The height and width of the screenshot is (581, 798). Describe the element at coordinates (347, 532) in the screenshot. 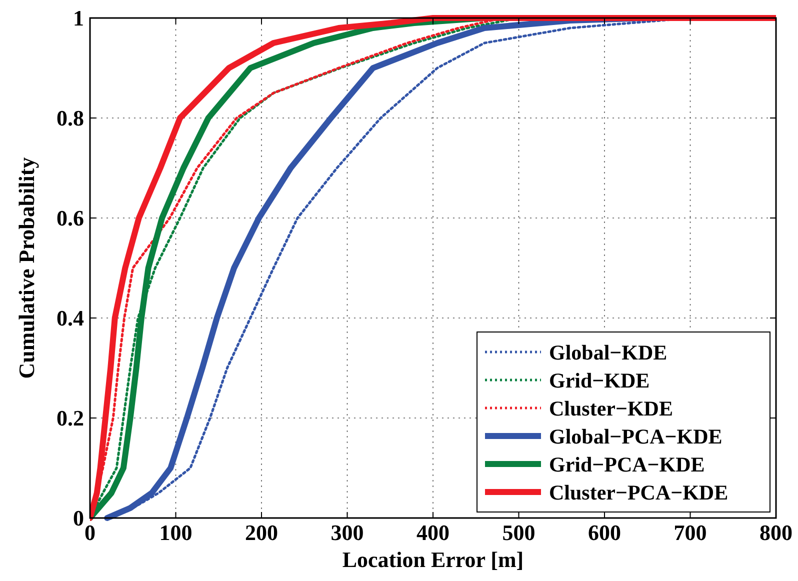

I see `x-tick-label: 300` at that location.